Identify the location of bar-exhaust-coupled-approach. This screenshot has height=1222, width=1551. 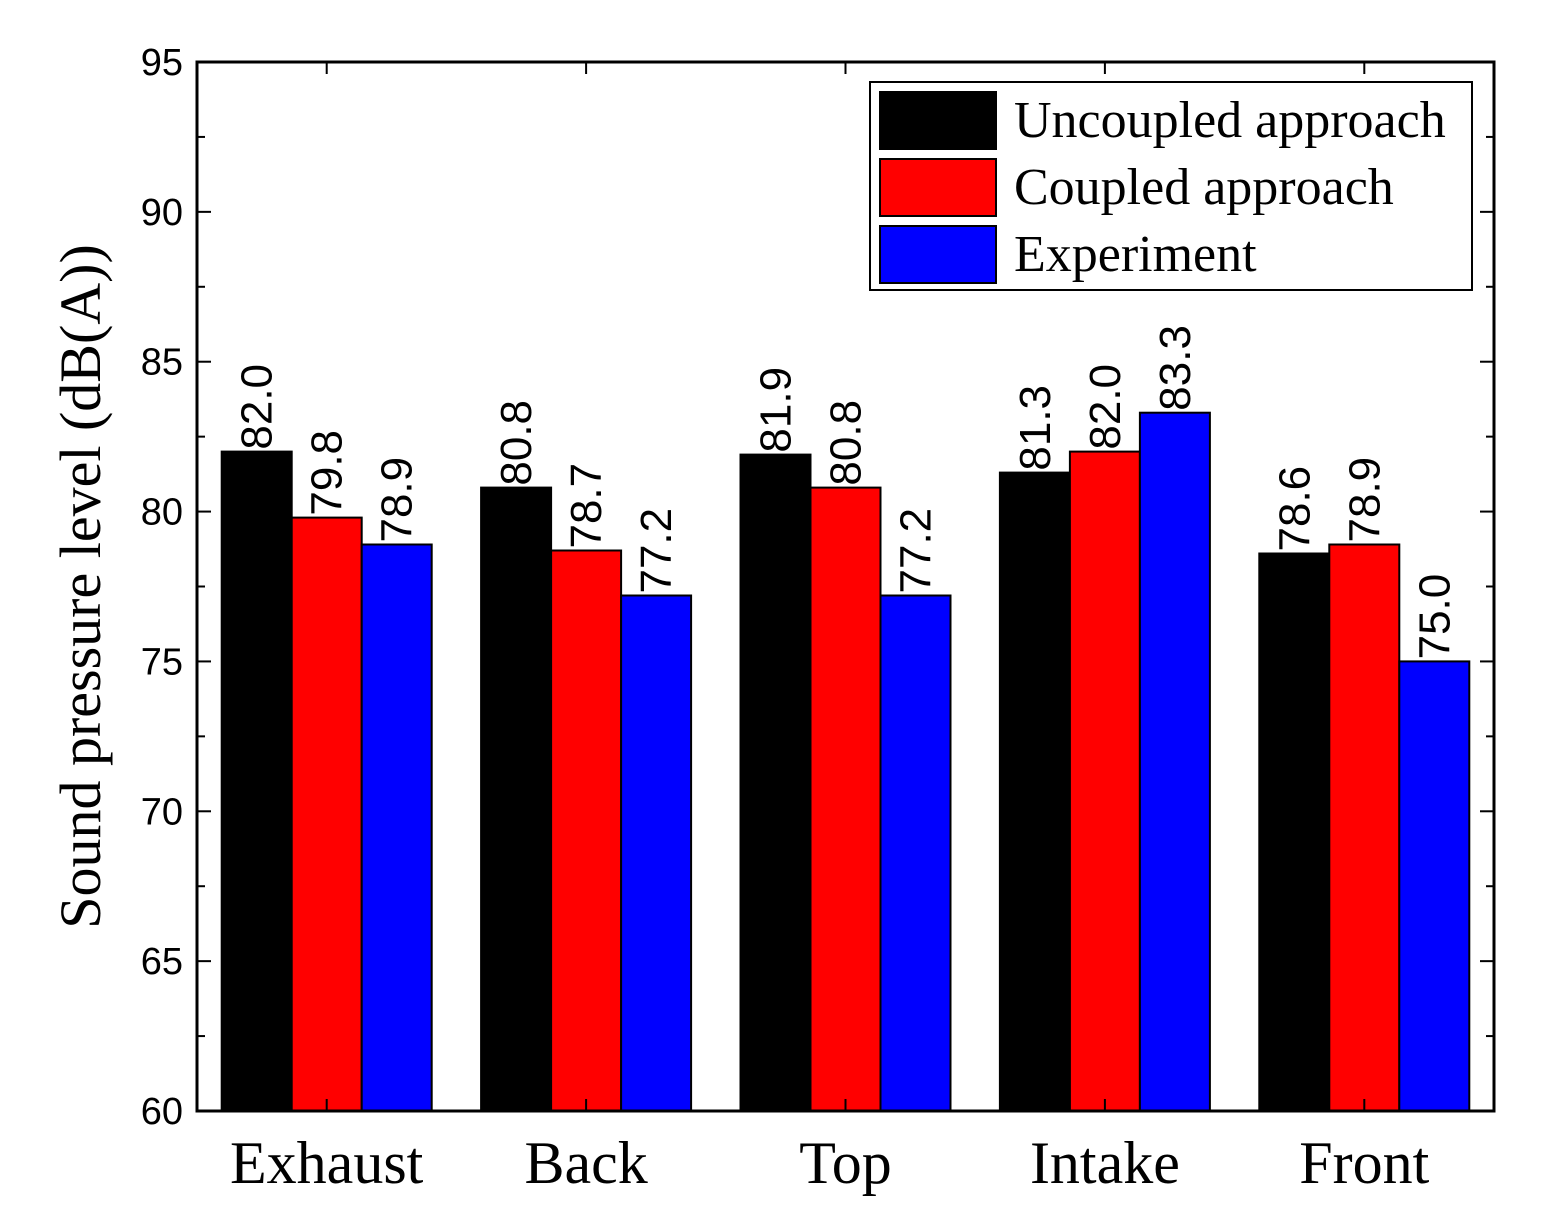
(326, 814).